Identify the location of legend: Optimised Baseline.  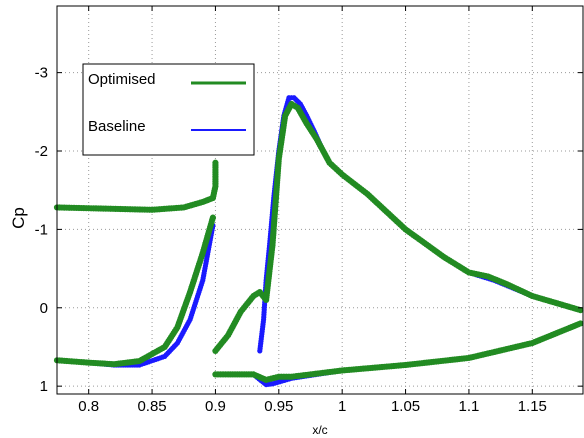
(168, 109).